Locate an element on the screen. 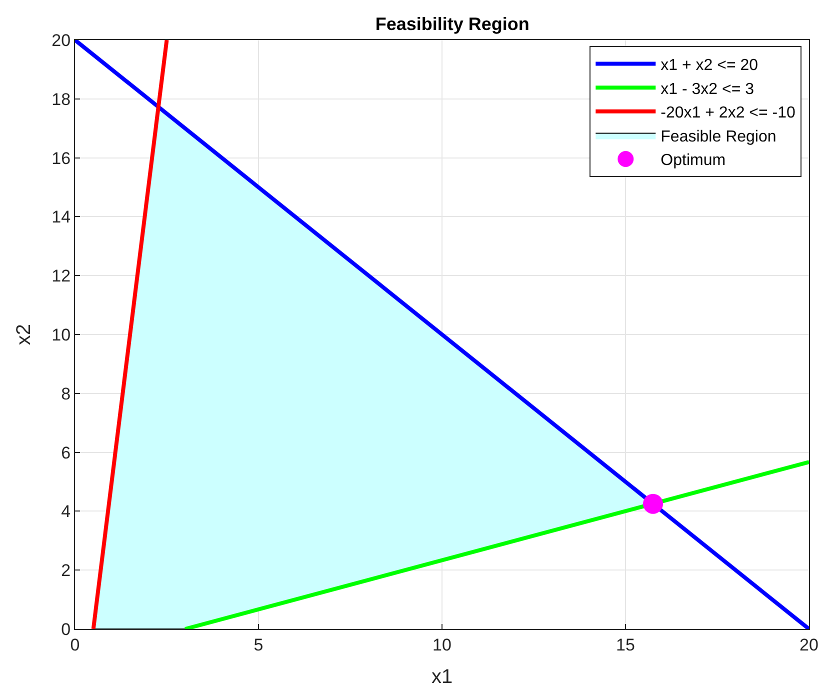 The height and width of the screenshot is (695, 830). y-tick-label: 16 is located at coordinates (61, 158).